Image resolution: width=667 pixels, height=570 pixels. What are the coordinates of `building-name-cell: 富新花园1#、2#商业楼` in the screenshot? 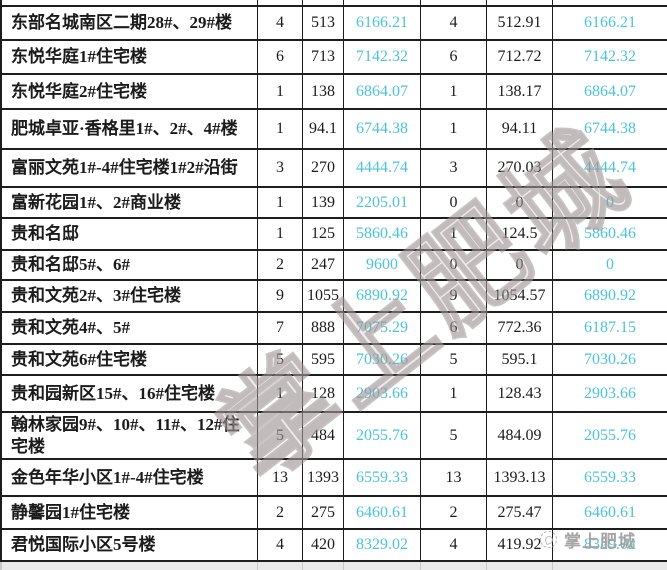 It's located at (128, 202).